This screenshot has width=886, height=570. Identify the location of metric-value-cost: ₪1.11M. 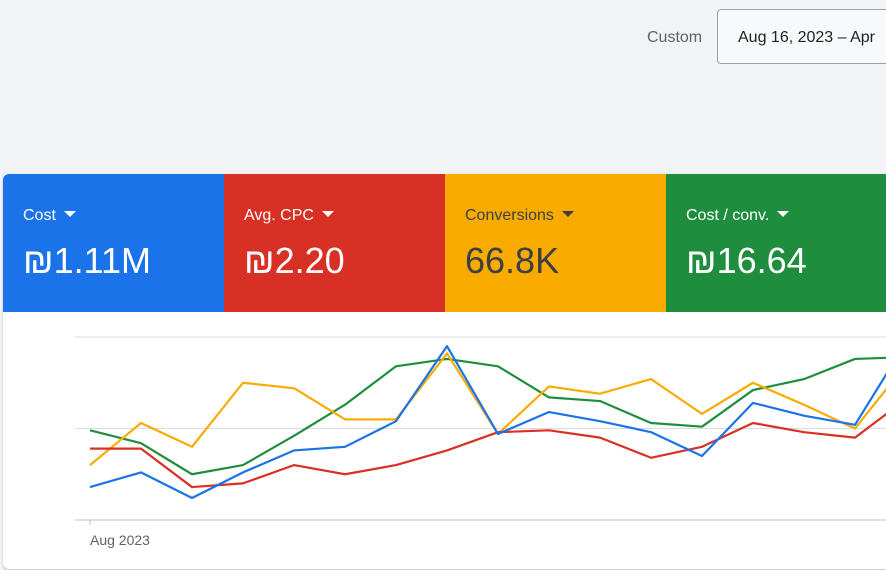
(87, 260).